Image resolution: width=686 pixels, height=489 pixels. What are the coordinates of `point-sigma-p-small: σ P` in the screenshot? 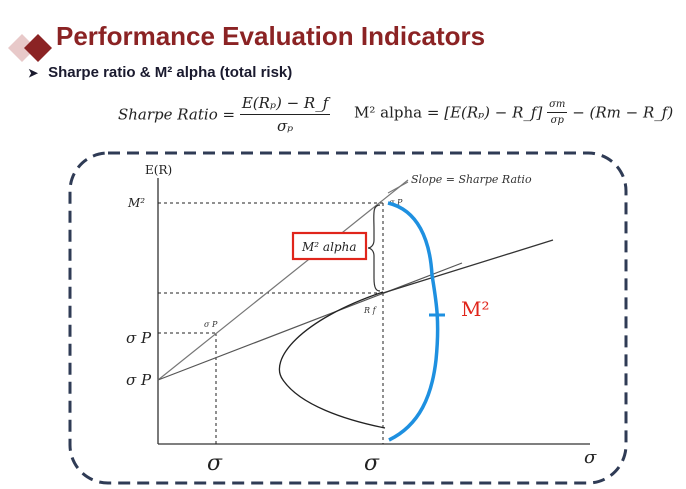 It's located at (211, 324).